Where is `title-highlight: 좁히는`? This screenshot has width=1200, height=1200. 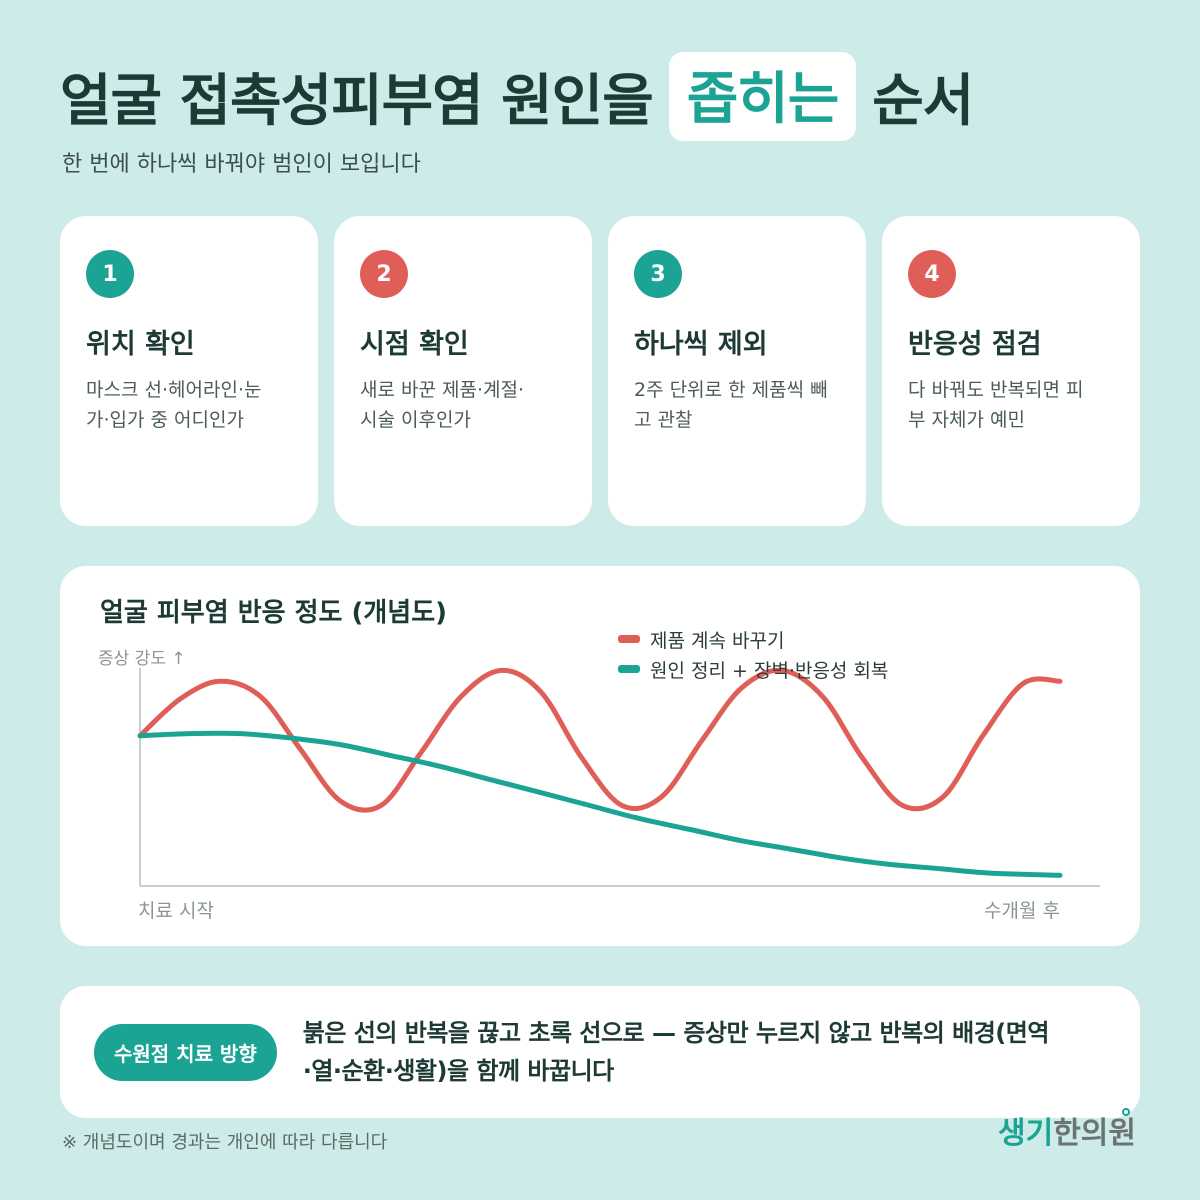 title-highlight: 좁히는 is located at coordinates (762, 96).